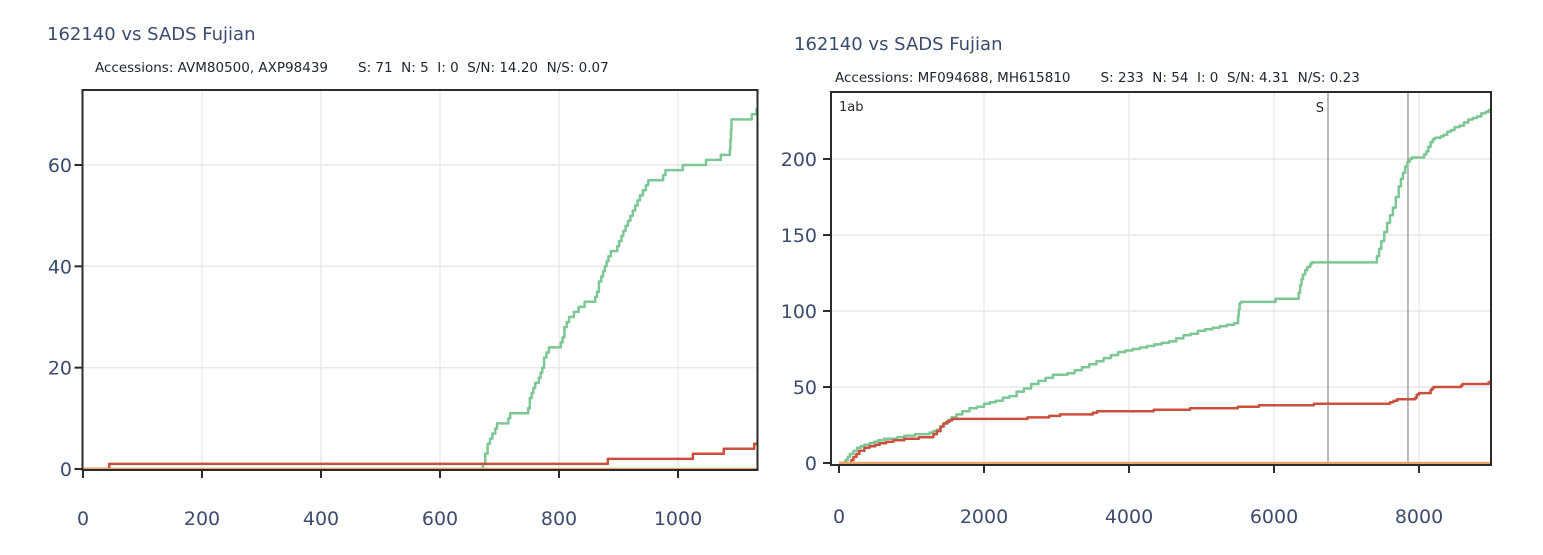  What do you see at coordinates (799, 312) in the screenshot?
I see `y-tick-label: 100` at bounding box center [799, 312].